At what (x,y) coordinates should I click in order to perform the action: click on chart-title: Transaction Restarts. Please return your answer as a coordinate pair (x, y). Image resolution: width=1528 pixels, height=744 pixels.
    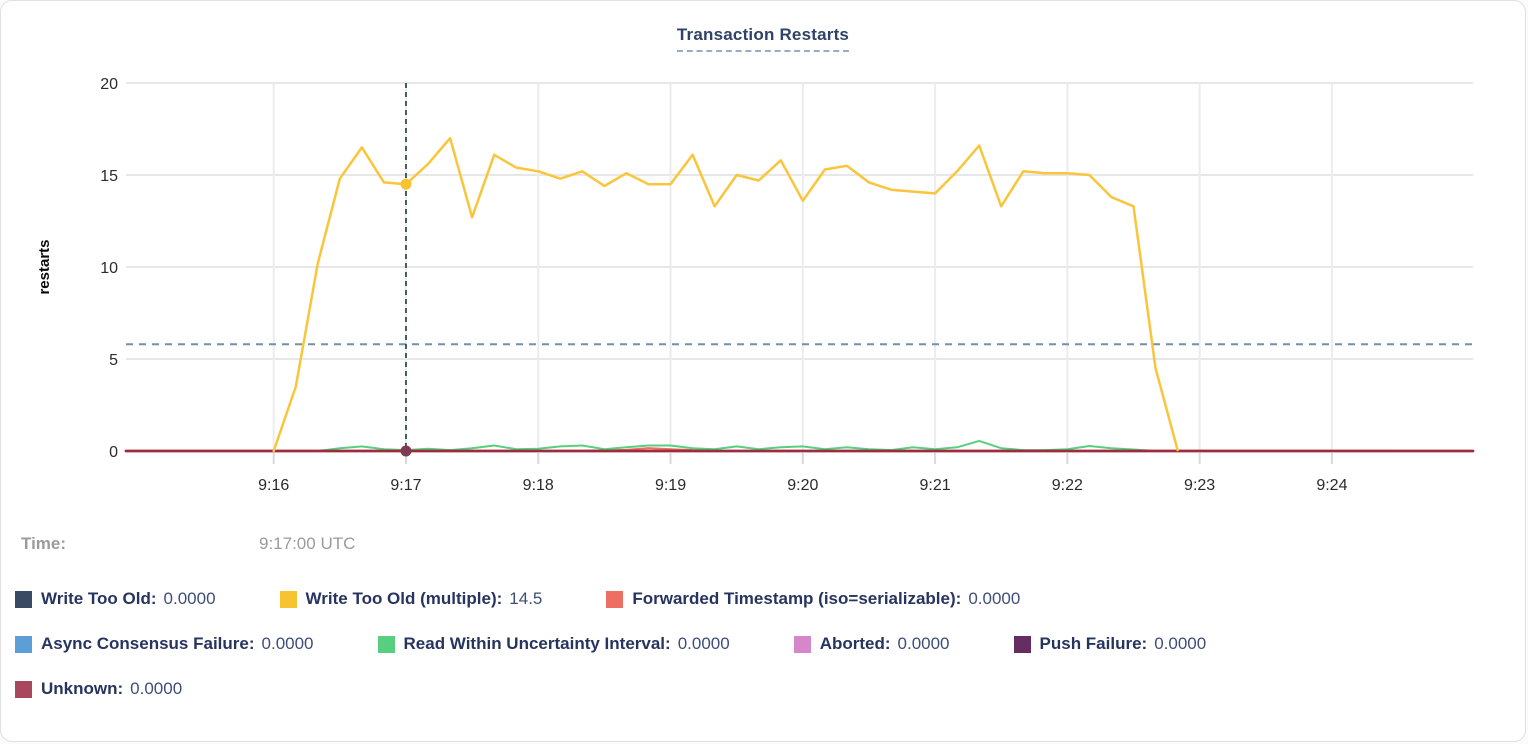
    Looking at the image, I should click on (763, 38).